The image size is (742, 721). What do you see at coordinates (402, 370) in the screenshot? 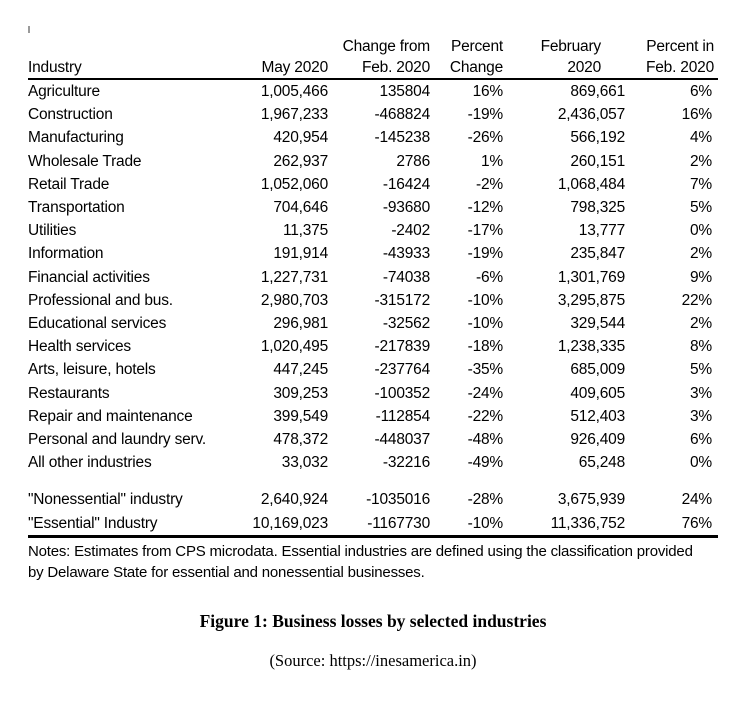
I see `cell-value: -237764` at bounding box center [402, 370].